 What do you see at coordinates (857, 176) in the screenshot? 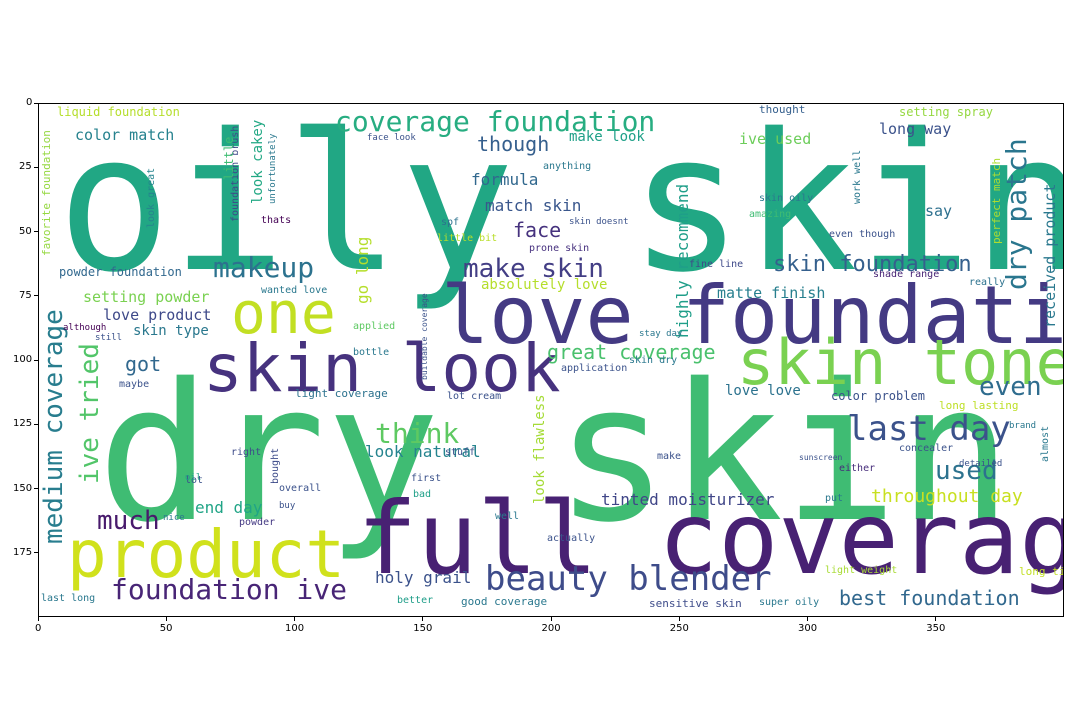
I see `word: work well` at bounding box center [857, 176].